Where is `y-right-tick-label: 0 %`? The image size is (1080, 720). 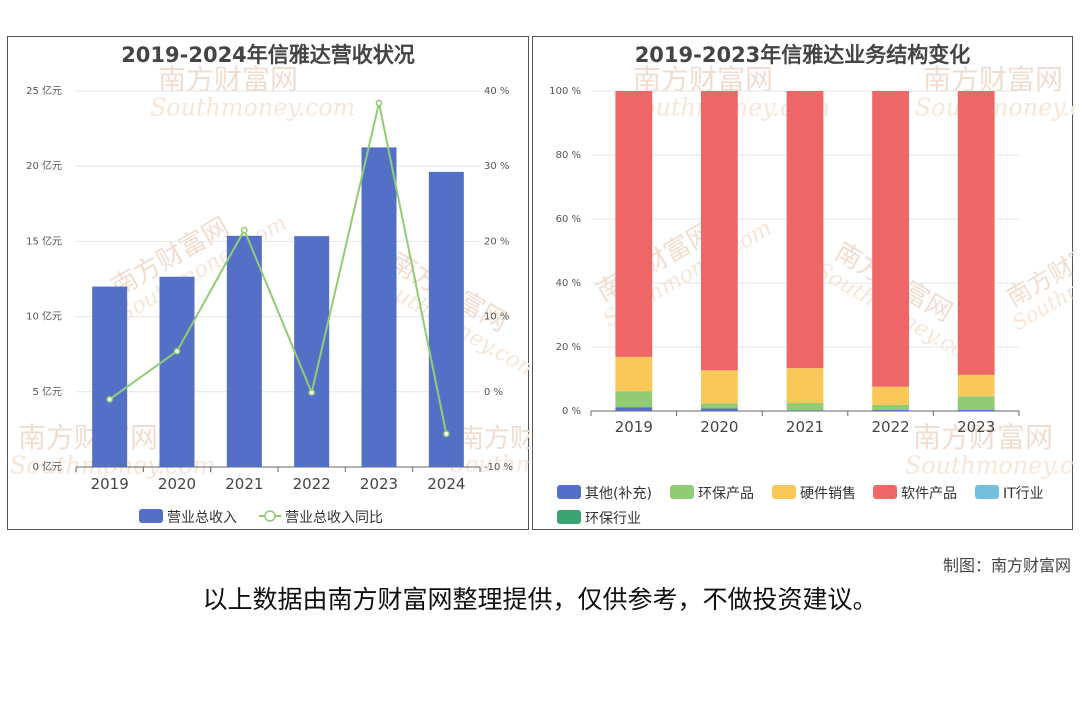
y-right-tick-label: 0 % is located at coordinates (493, 392).